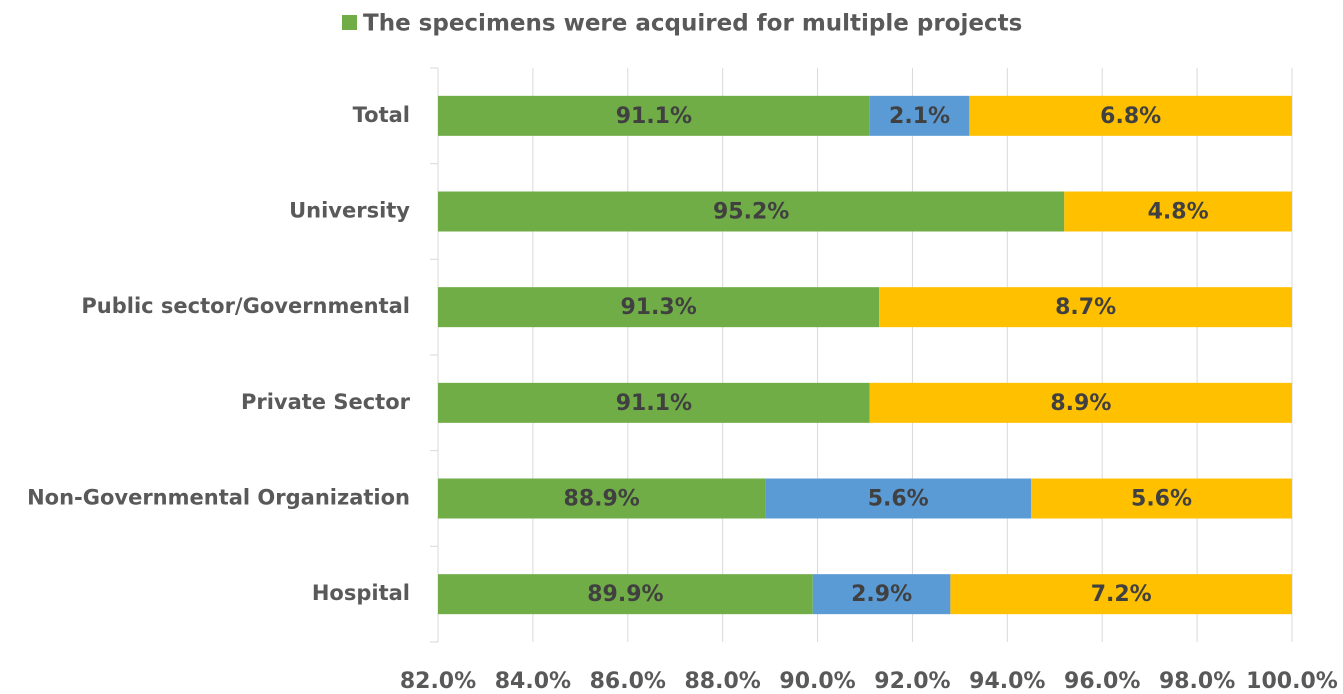  I want to click on x-tick-label: 88.0%, so click(723, 681).